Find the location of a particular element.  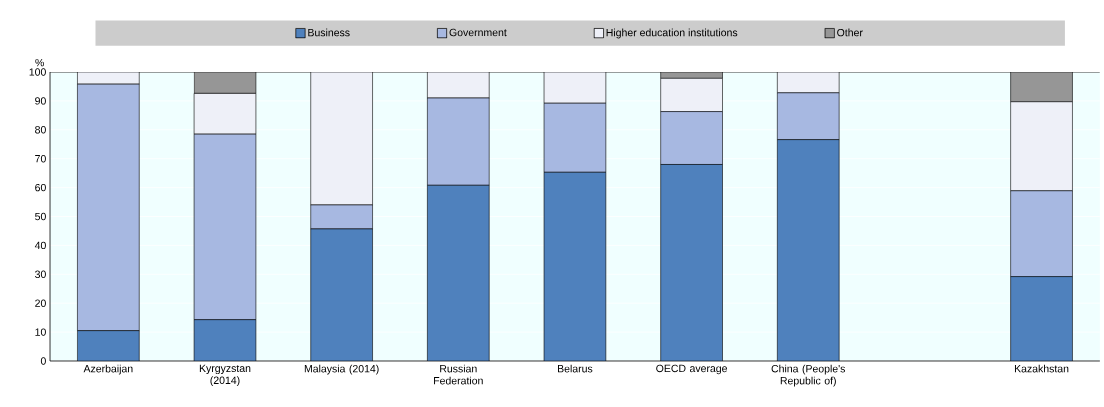

y-tick-label: 0 is located at coordinates (43, 361).